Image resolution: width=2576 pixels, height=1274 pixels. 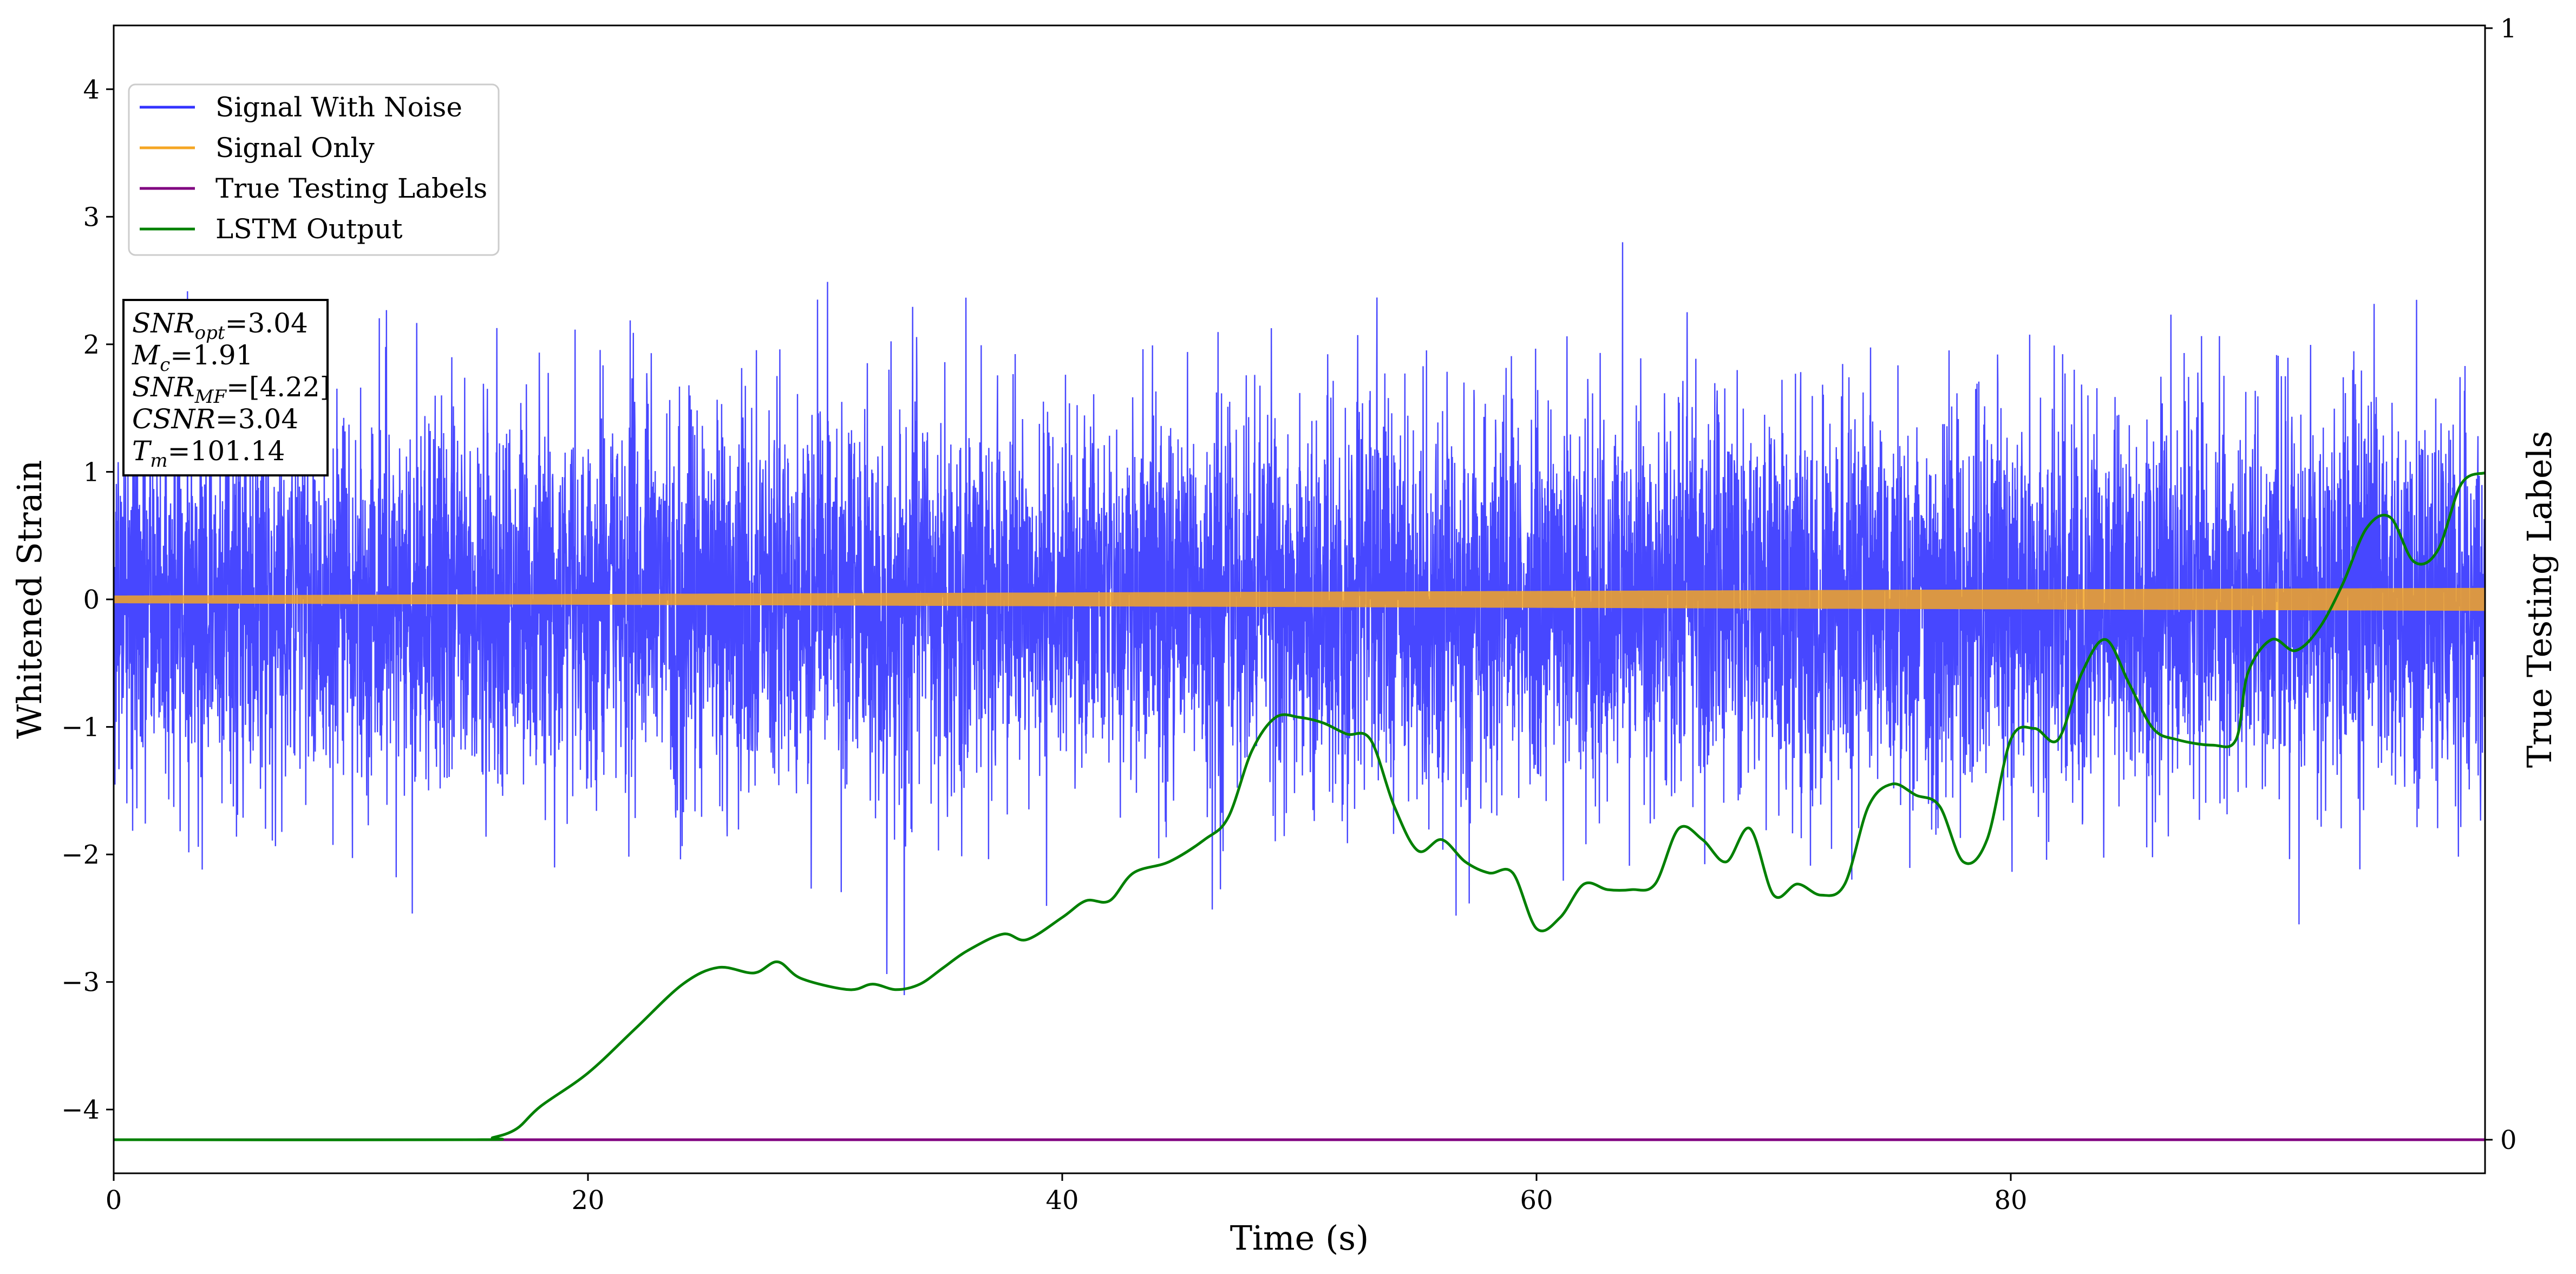 I want to click on x-tick-label: 80, so click(x=2010, y=1200).